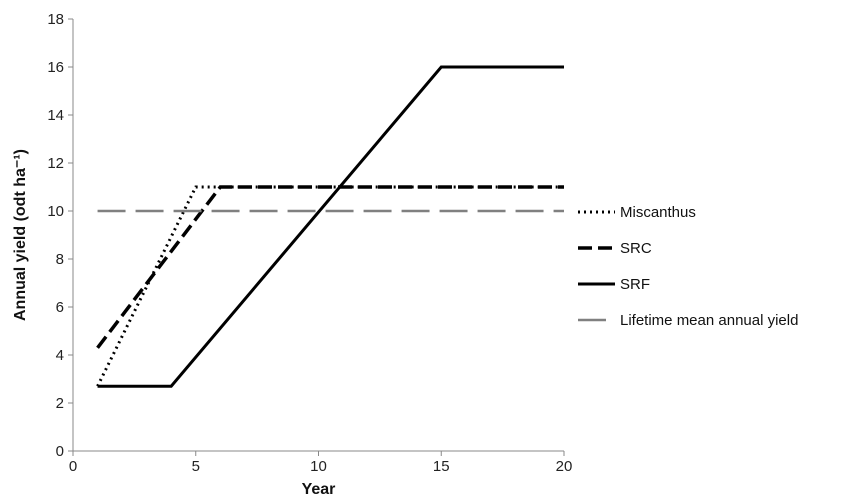 Image resolution: width=852 pixels, height=498 pixels. Describe the element at coordinates (658, 212) in the screenshot. I see `legend-label: Miscanthus` at that location.